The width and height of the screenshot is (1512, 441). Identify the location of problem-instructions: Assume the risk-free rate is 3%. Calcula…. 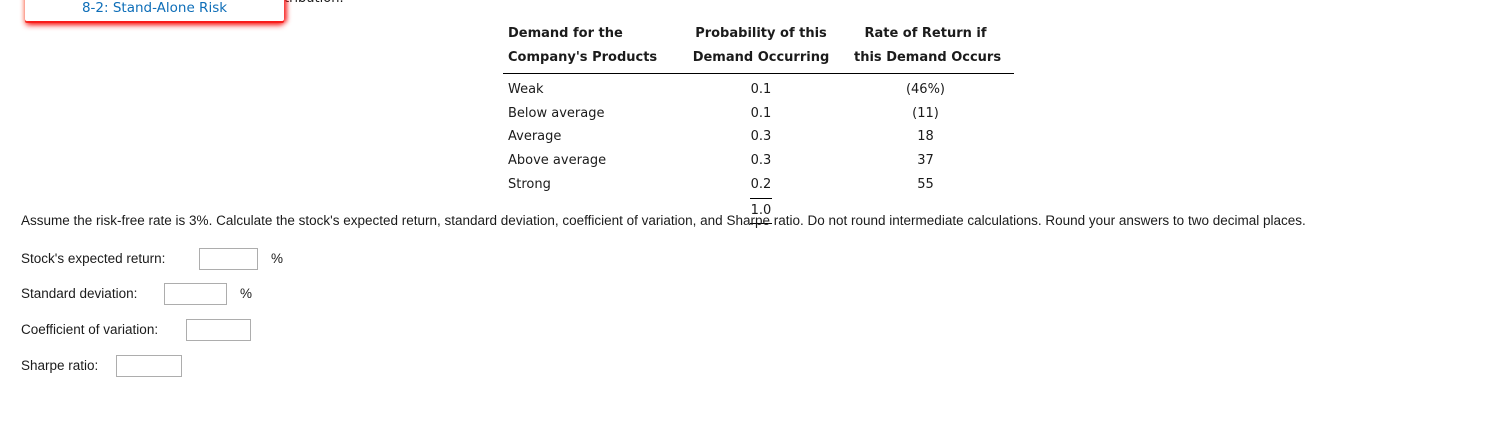
(663, 220).